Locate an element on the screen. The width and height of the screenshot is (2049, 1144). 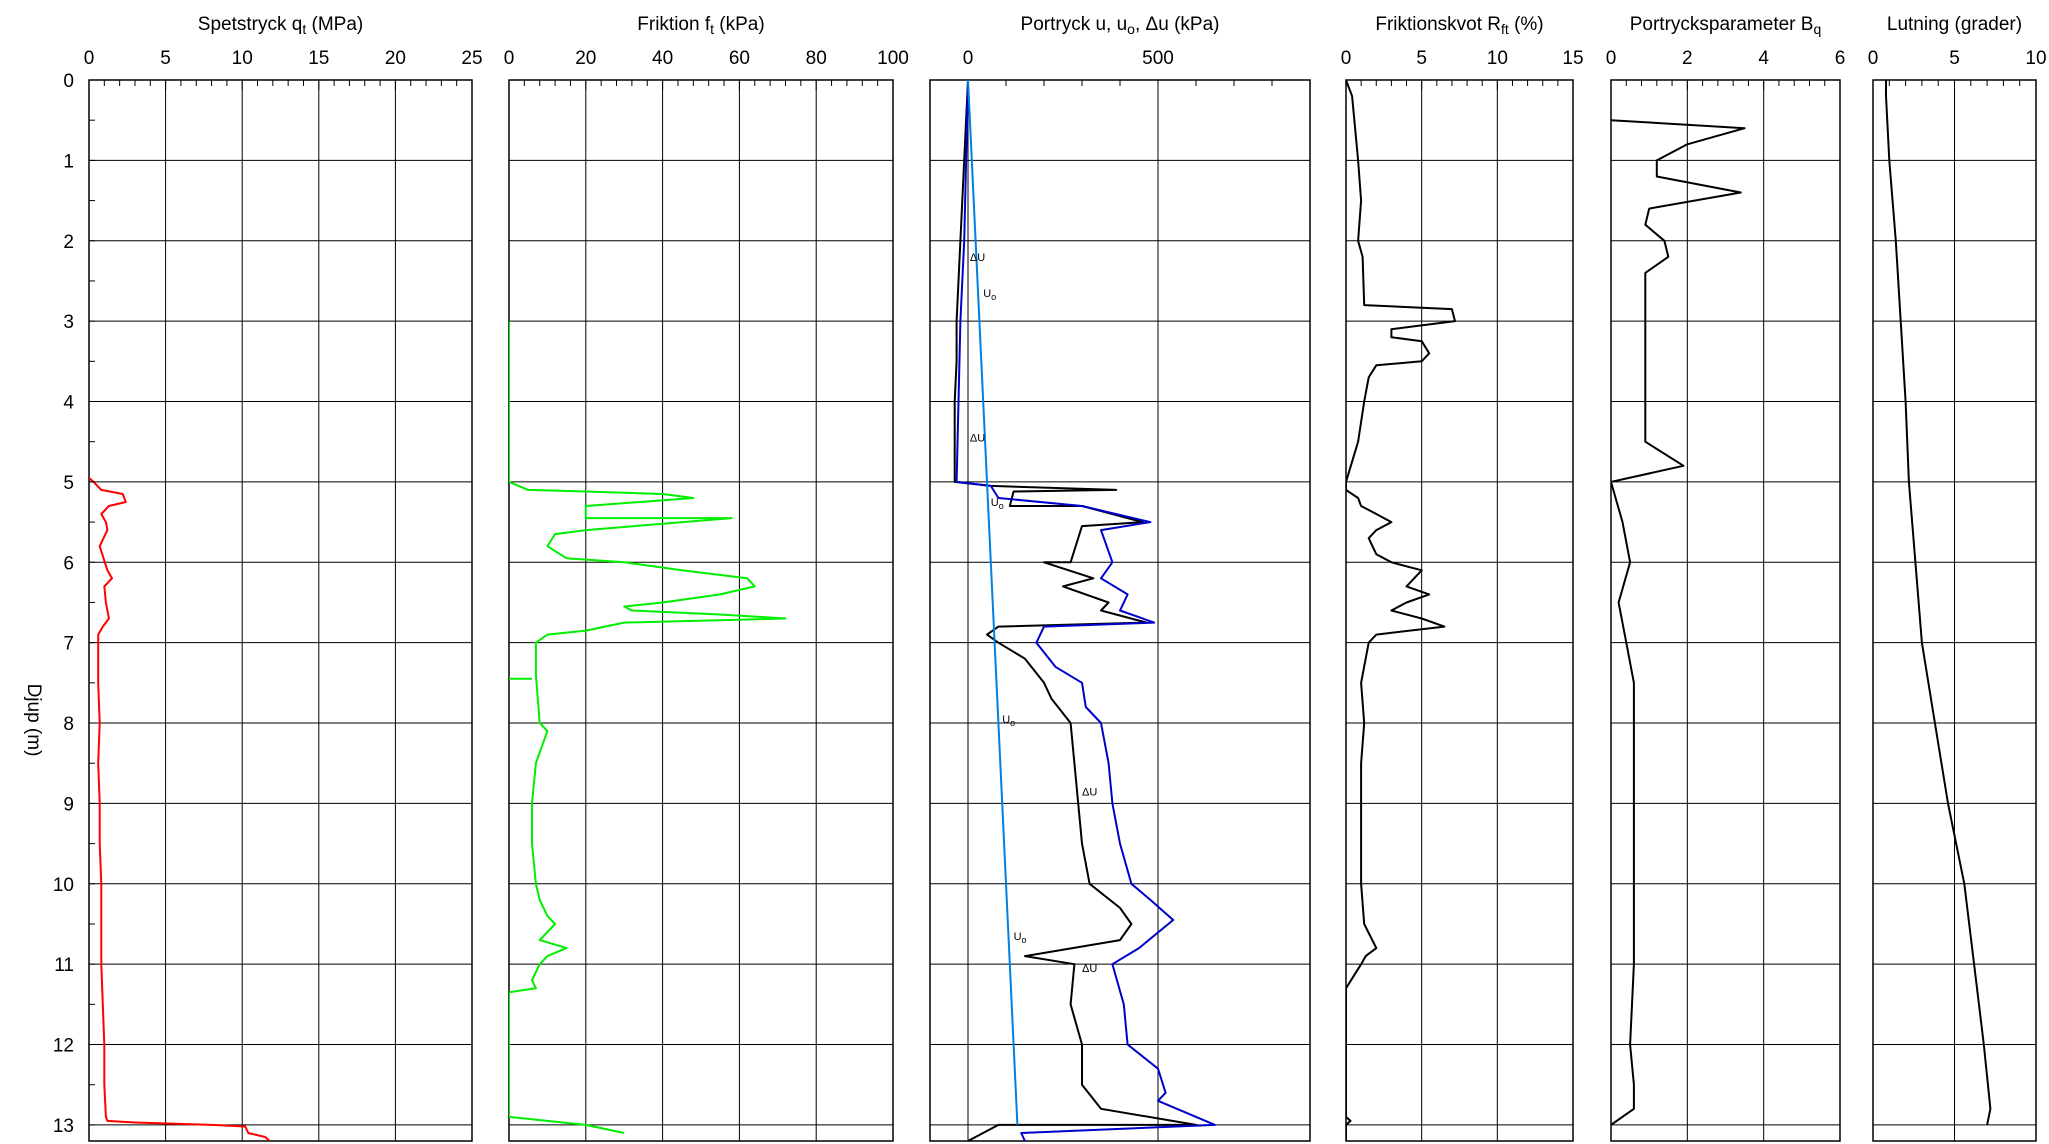
depth-tick-label: 12 is located at coordinates (63, 1046).